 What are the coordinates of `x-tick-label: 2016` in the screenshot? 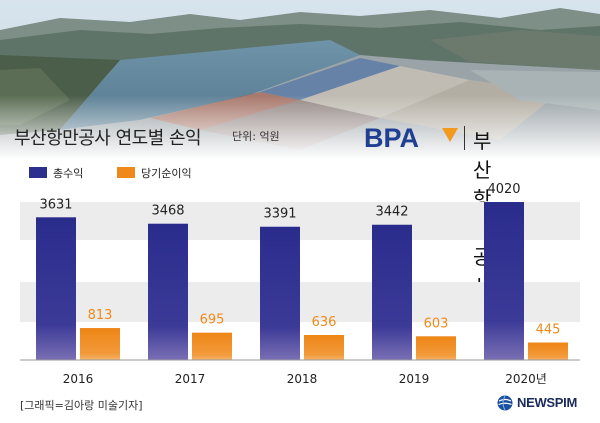 It's located at (78, 379).